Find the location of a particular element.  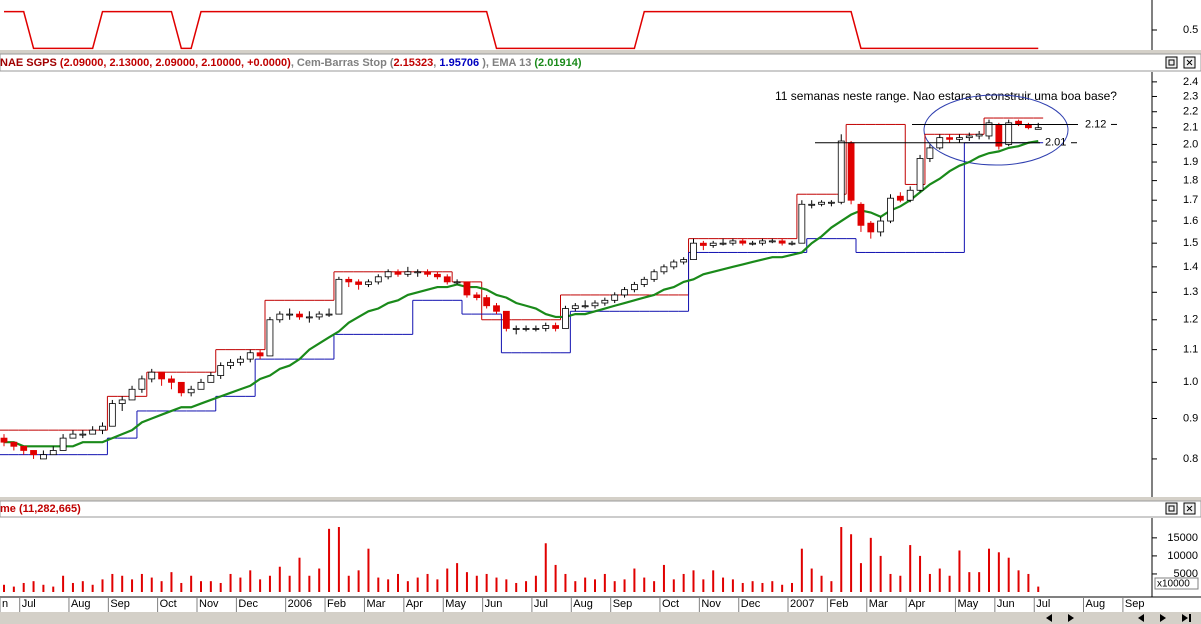

x-tick-label: Jun is located at coordinates (494, 604).